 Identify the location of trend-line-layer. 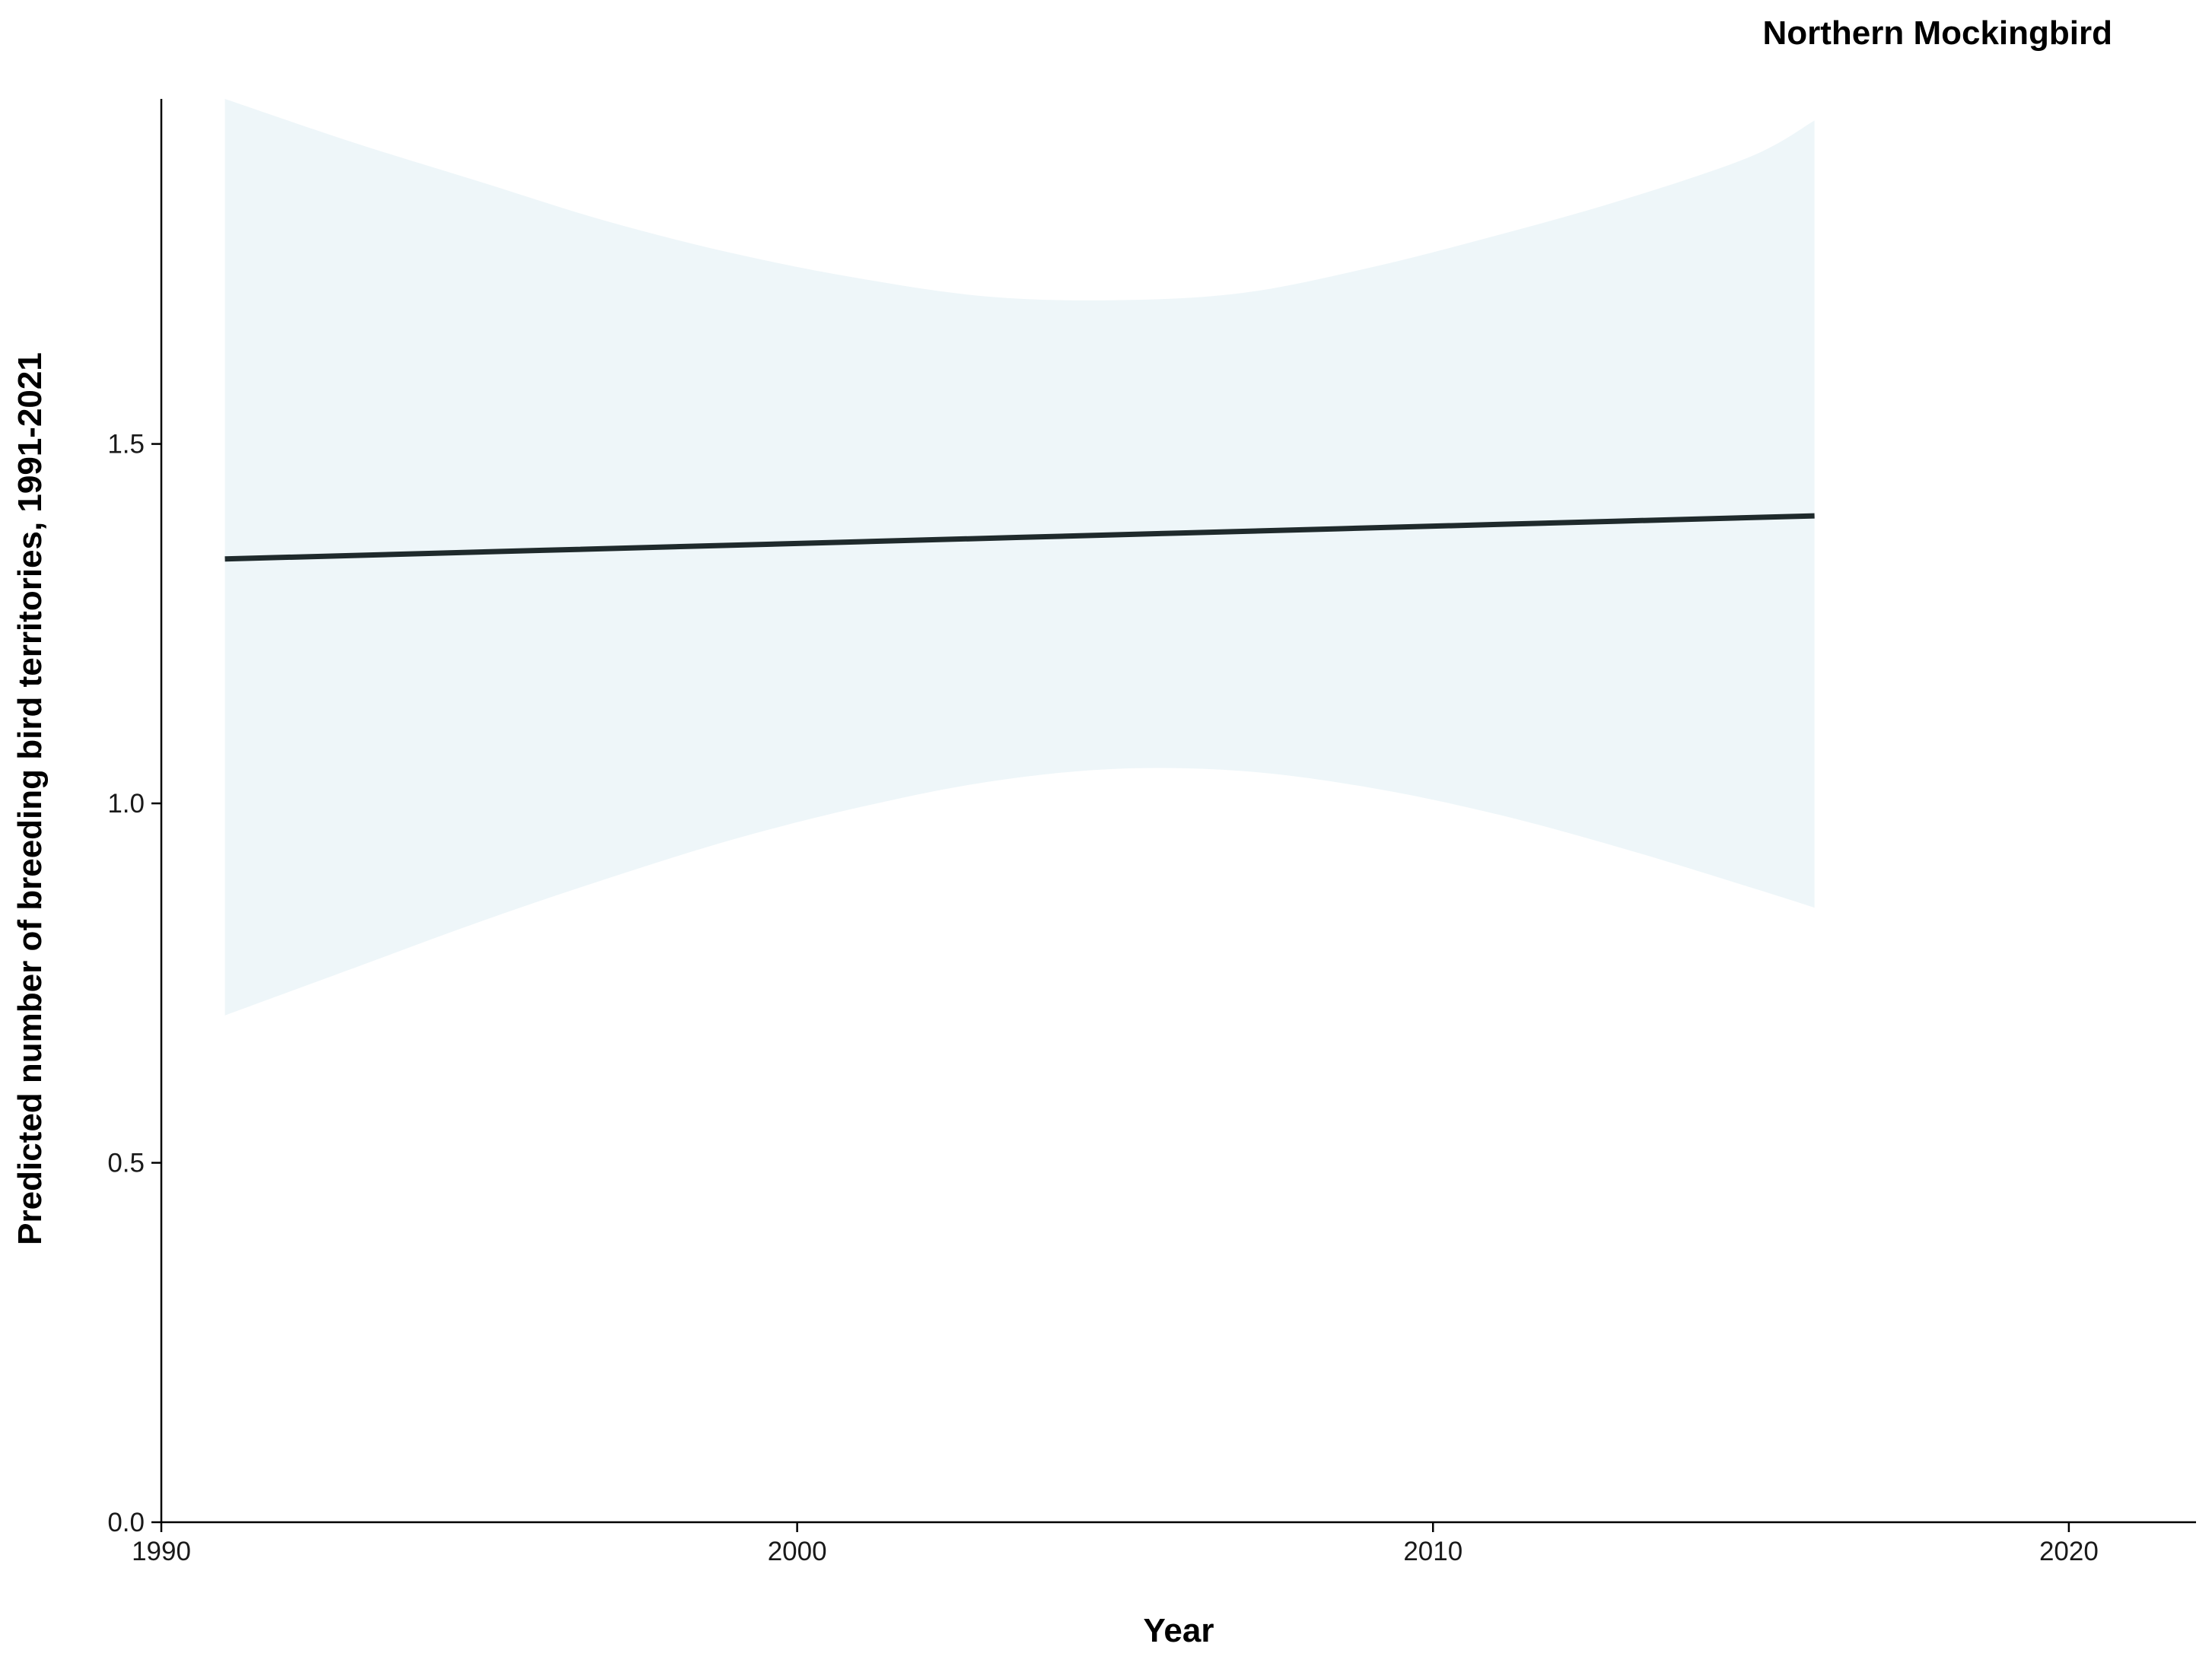
(1020, 537).